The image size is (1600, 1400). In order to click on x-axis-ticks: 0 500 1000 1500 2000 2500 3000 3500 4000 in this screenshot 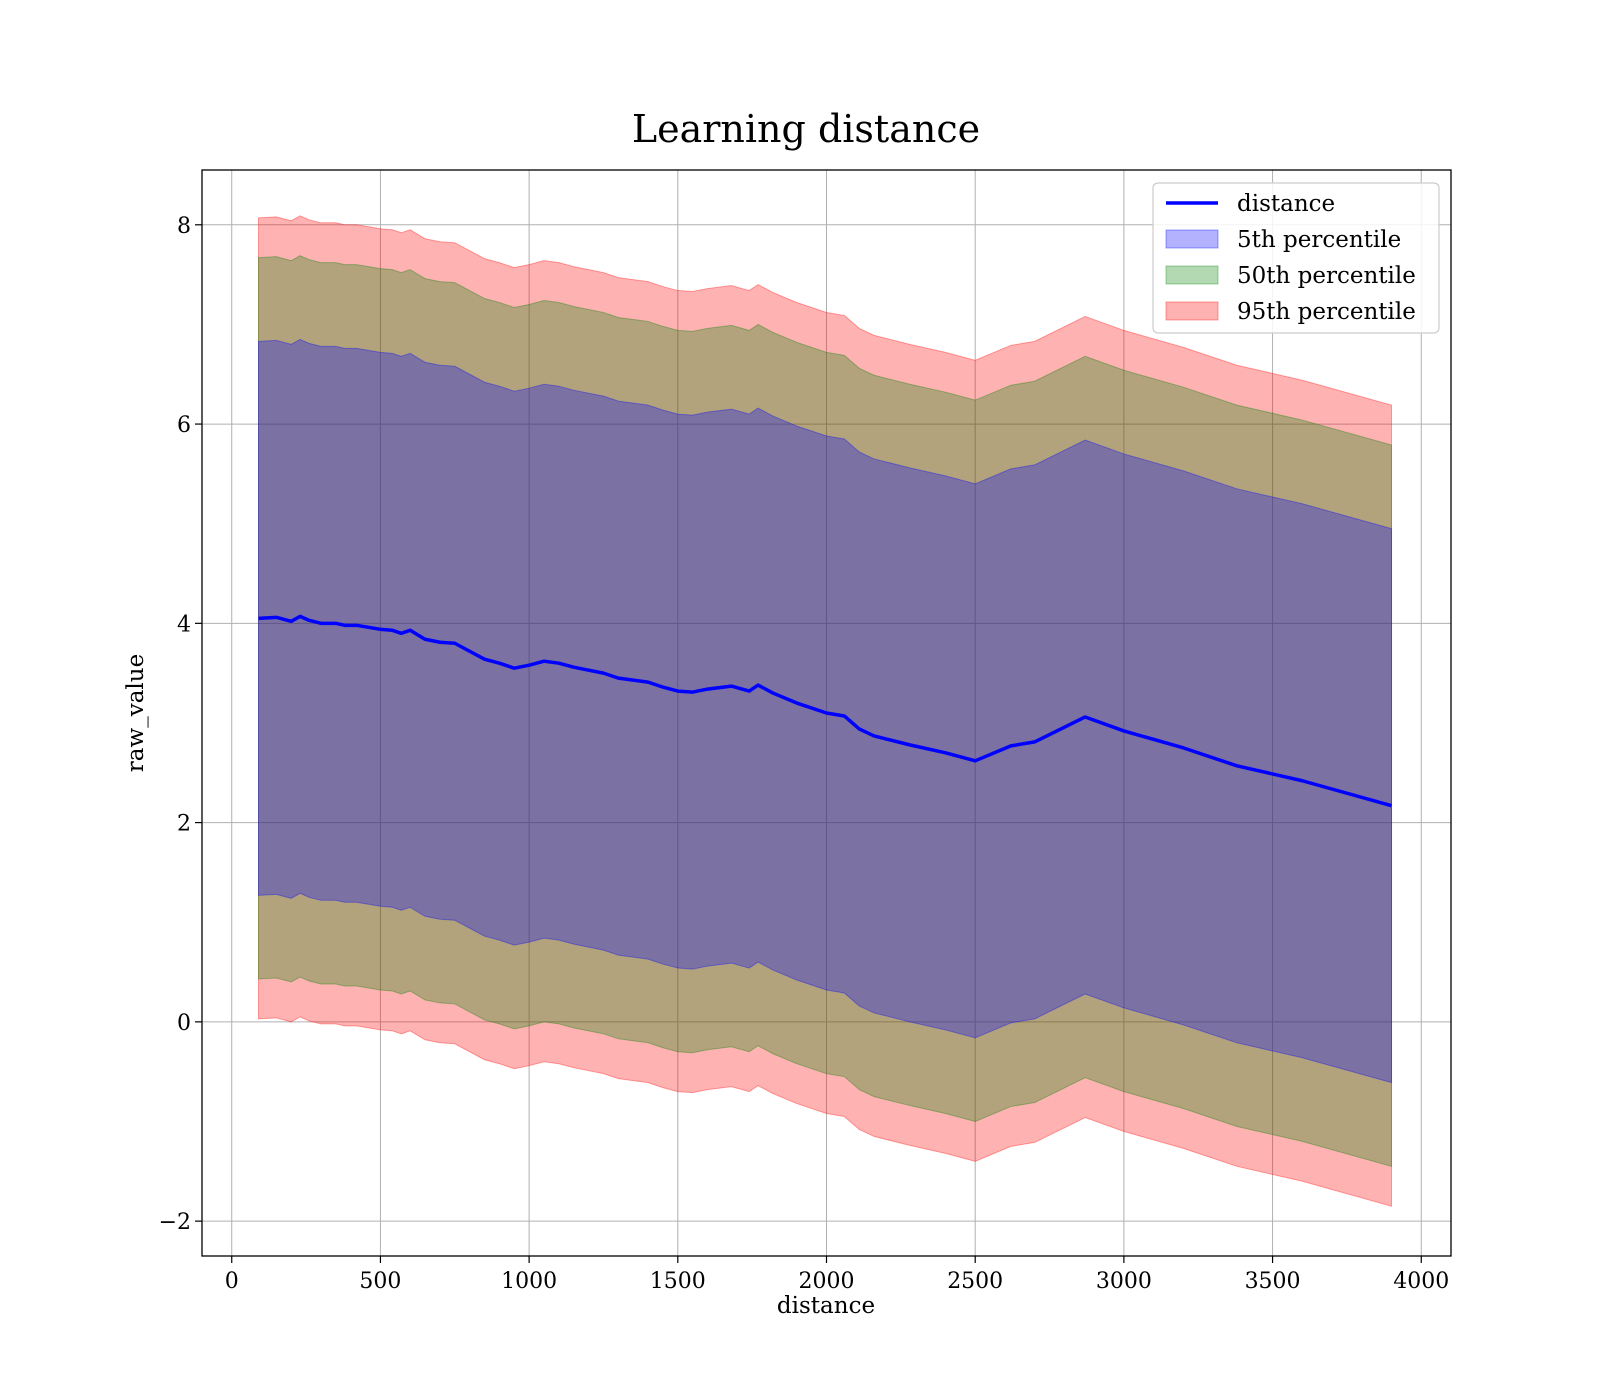, I will do `click(837, 1275)`.